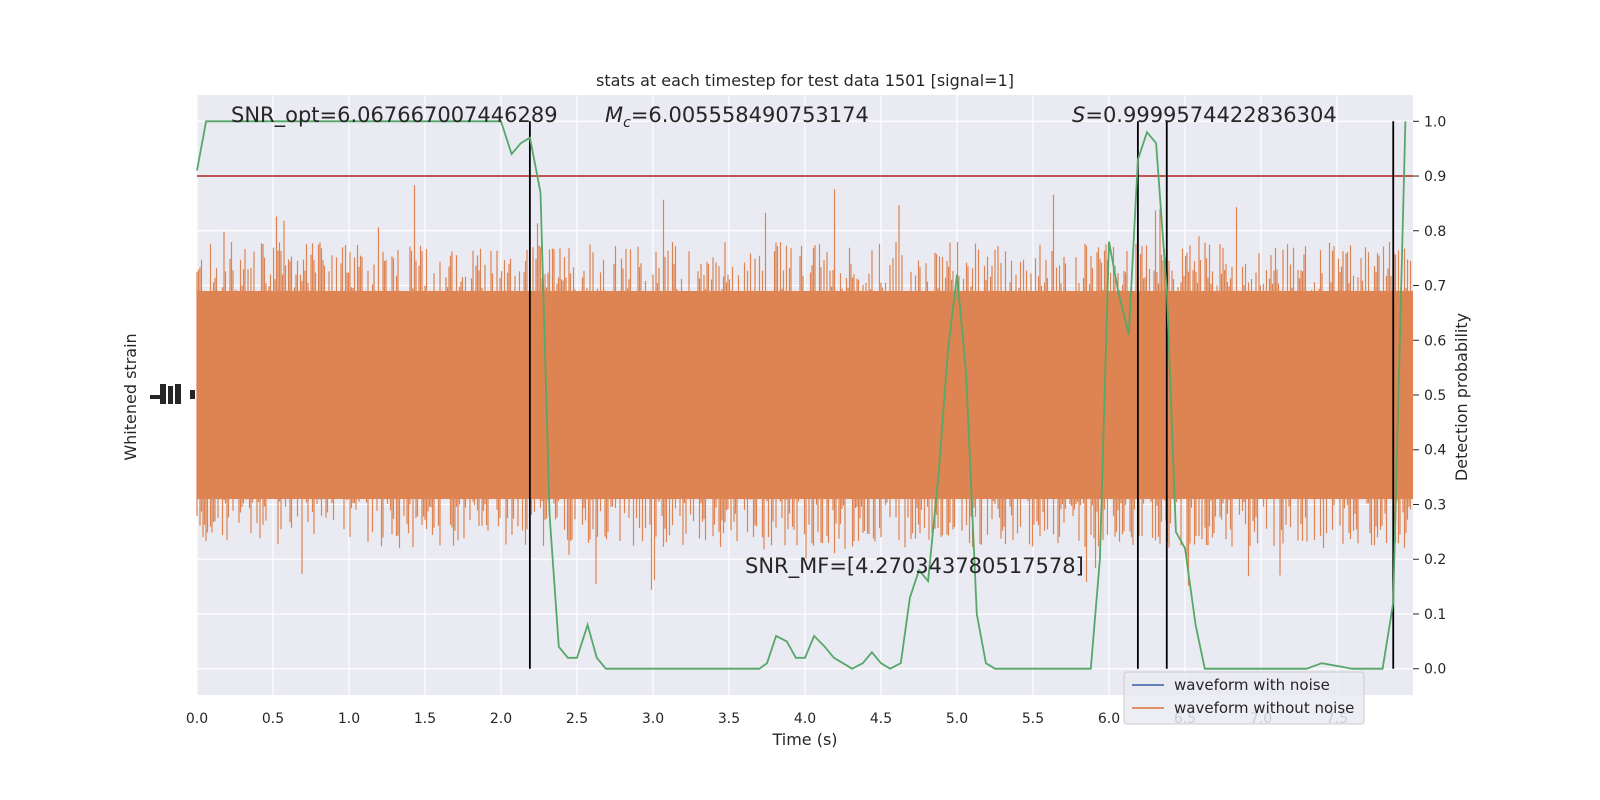  Describe the element at coordinates (1461, 397) in the screenshot. I see `right-y-axis-label: Detection probability` at that location.